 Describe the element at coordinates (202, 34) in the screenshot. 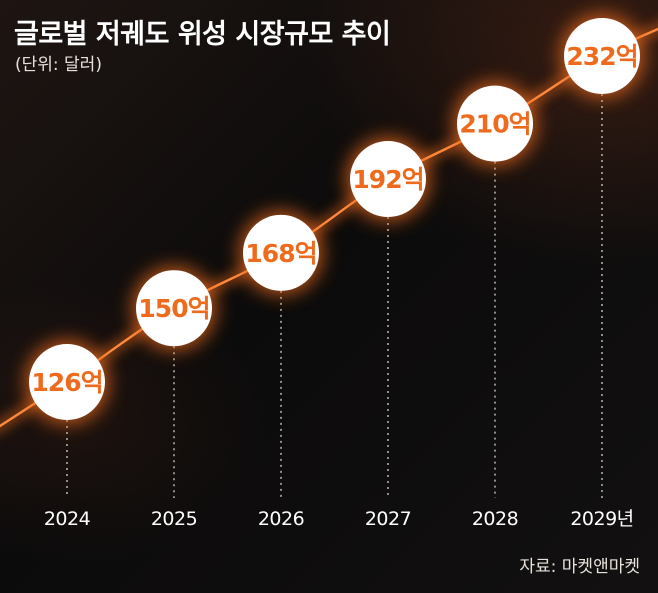

I see `chart-title: 글로벌 저궤도 위성 시장규모 추이` at that location.